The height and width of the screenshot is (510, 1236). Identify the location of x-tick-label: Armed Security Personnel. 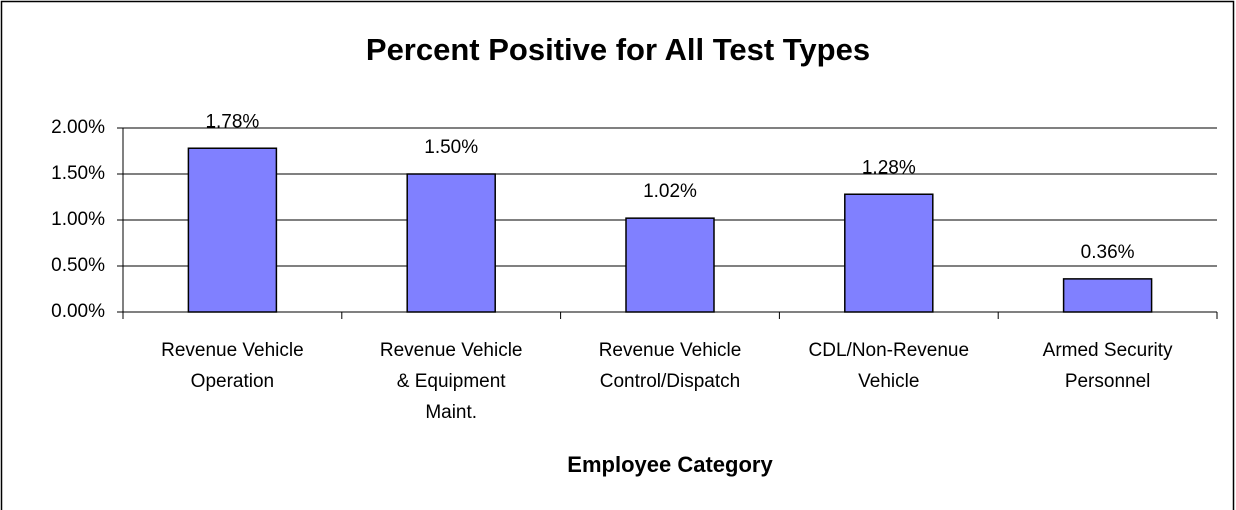
(1108, 366).